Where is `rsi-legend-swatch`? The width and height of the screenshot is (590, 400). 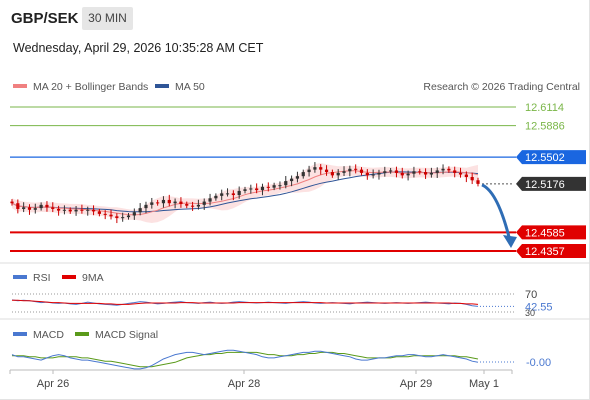
rsi-legend-swatch is located at coordinates (20, 277).